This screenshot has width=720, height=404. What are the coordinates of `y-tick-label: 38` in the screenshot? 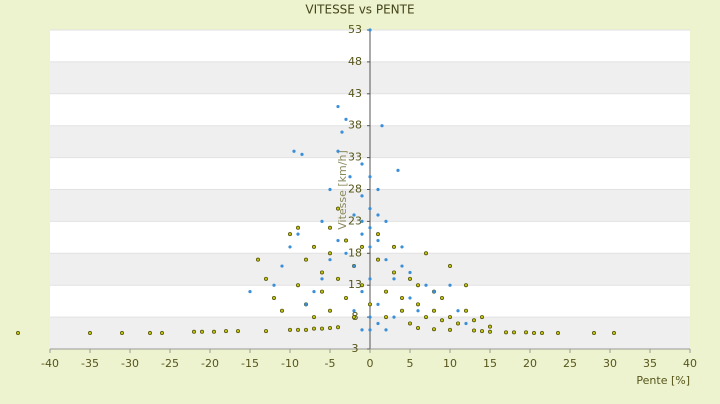 It's located at (355, 125).